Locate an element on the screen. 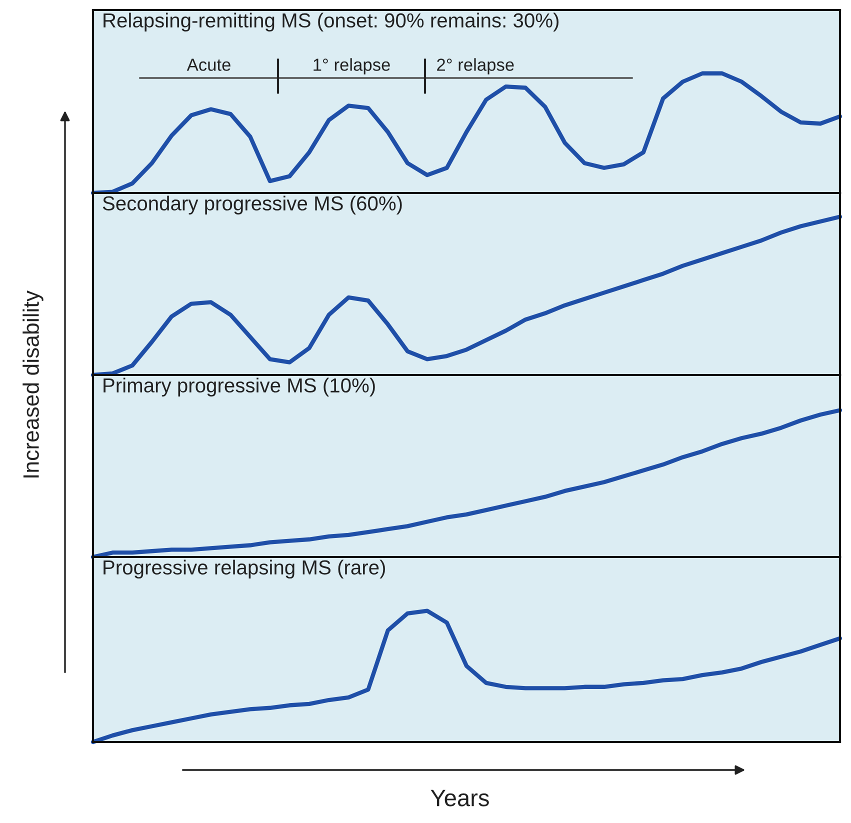  text: Acute is located at coordinates (208, 64).